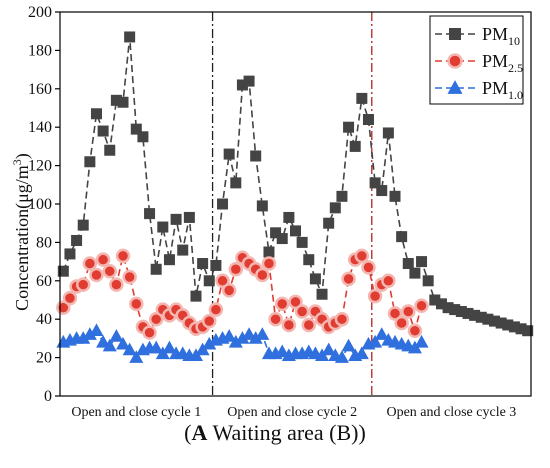  Describe the element at coordinates (40, 89) in the screenshot. I see `y-tick-label-160: 160` at that location.